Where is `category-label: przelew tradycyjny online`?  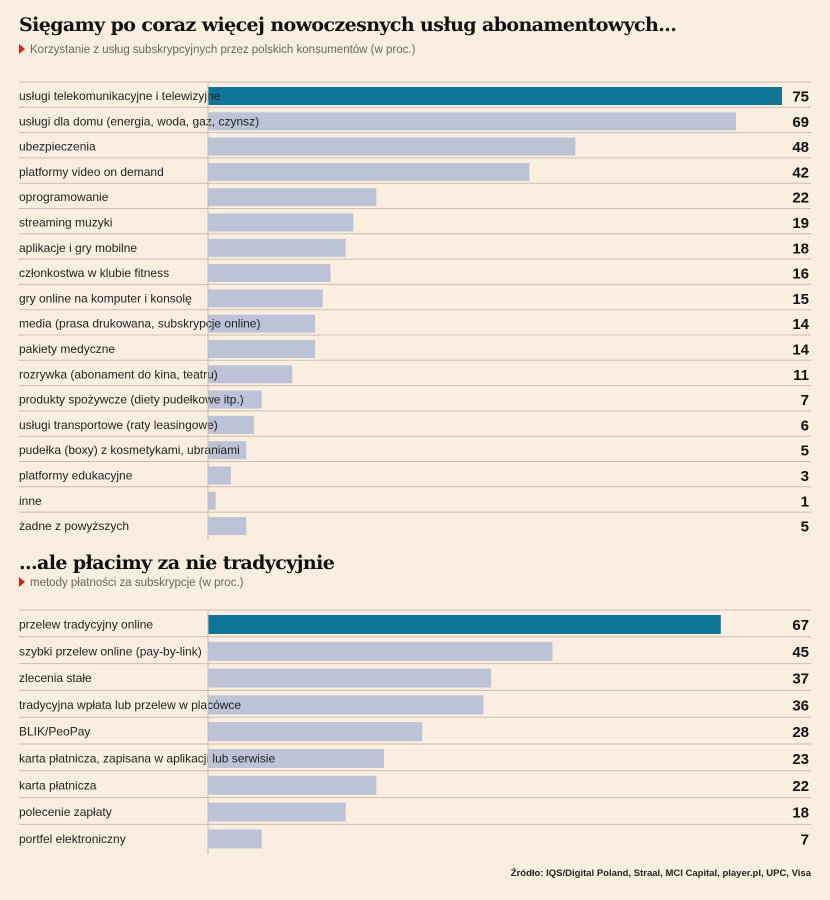
category-label: przelew tradycyjny online is located at coordinates (86, 625).